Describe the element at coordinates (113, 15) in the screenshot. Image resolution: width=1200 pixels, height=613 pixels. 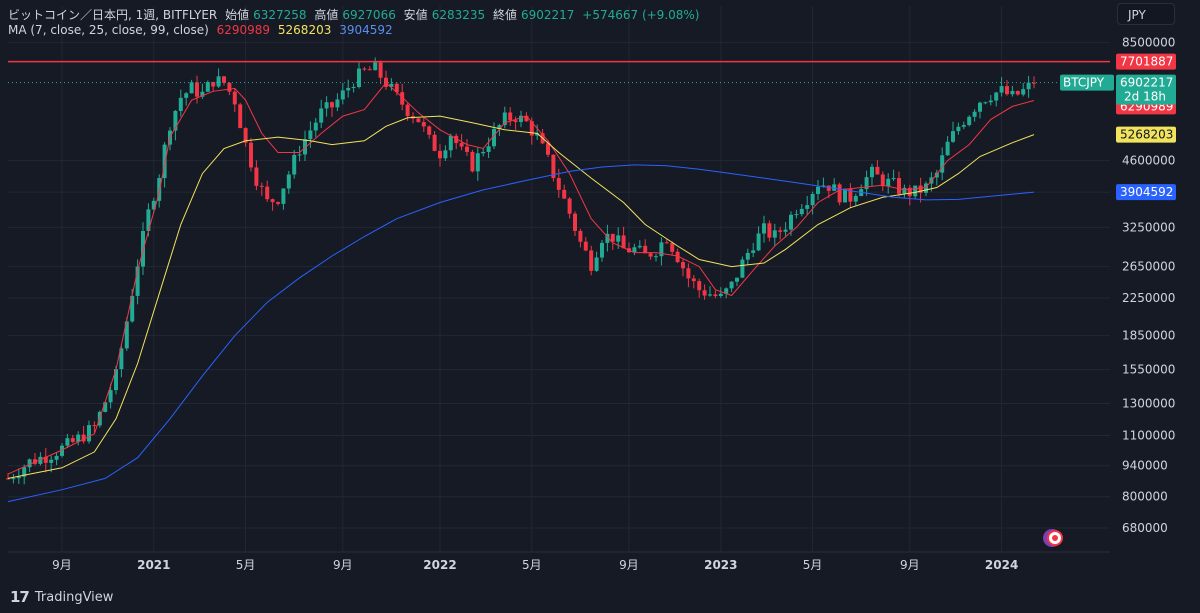
I see `symbol-title: ビットコイン／日本円, 1週, BITFLYER` at that location.